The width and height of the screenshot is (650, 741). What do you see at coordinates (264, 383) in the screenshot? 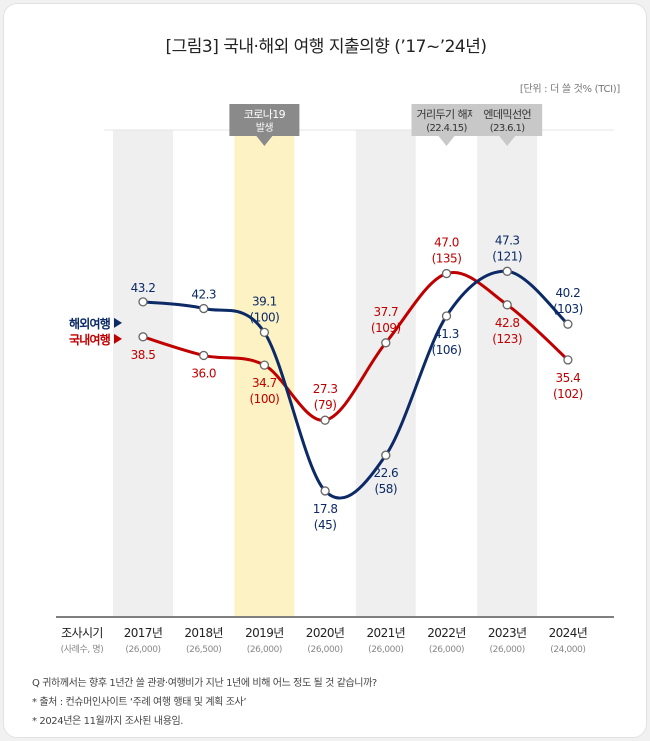
I see `domestic-value-label: 34.7` at bounding box center [264, 383].